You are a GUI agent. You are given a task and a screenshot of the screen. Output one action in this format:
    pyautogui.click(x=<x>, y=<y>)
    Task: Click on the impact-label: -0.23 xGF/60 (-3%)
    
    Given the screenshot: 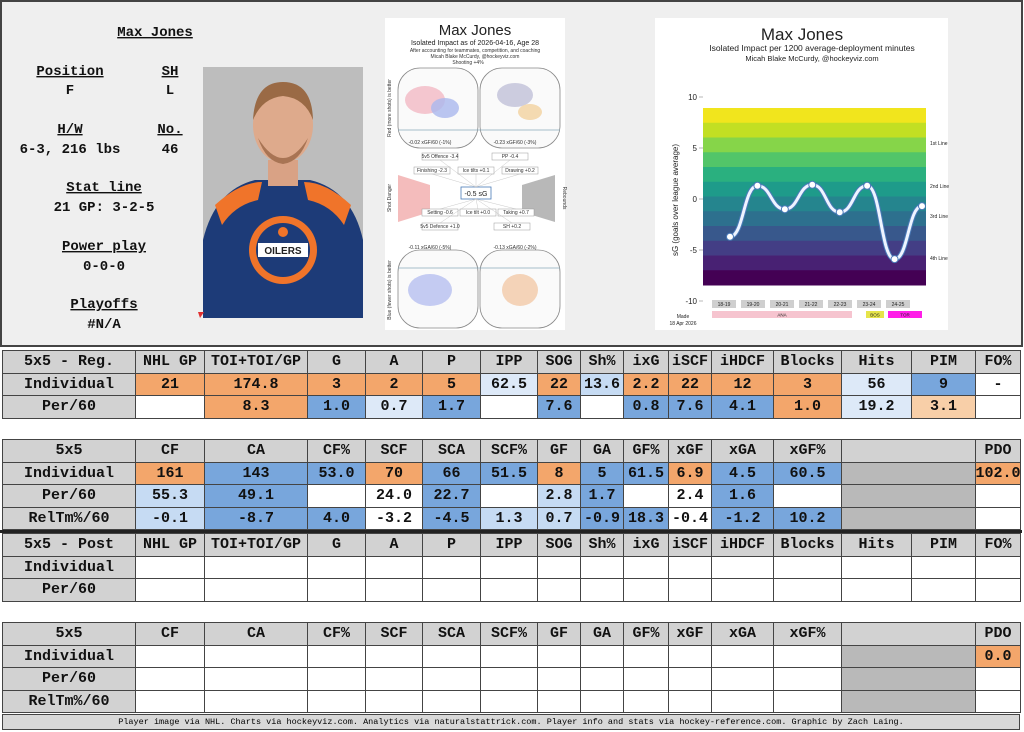 What is the action you would take?
    pyautogui.click(x=515, y=143)
    